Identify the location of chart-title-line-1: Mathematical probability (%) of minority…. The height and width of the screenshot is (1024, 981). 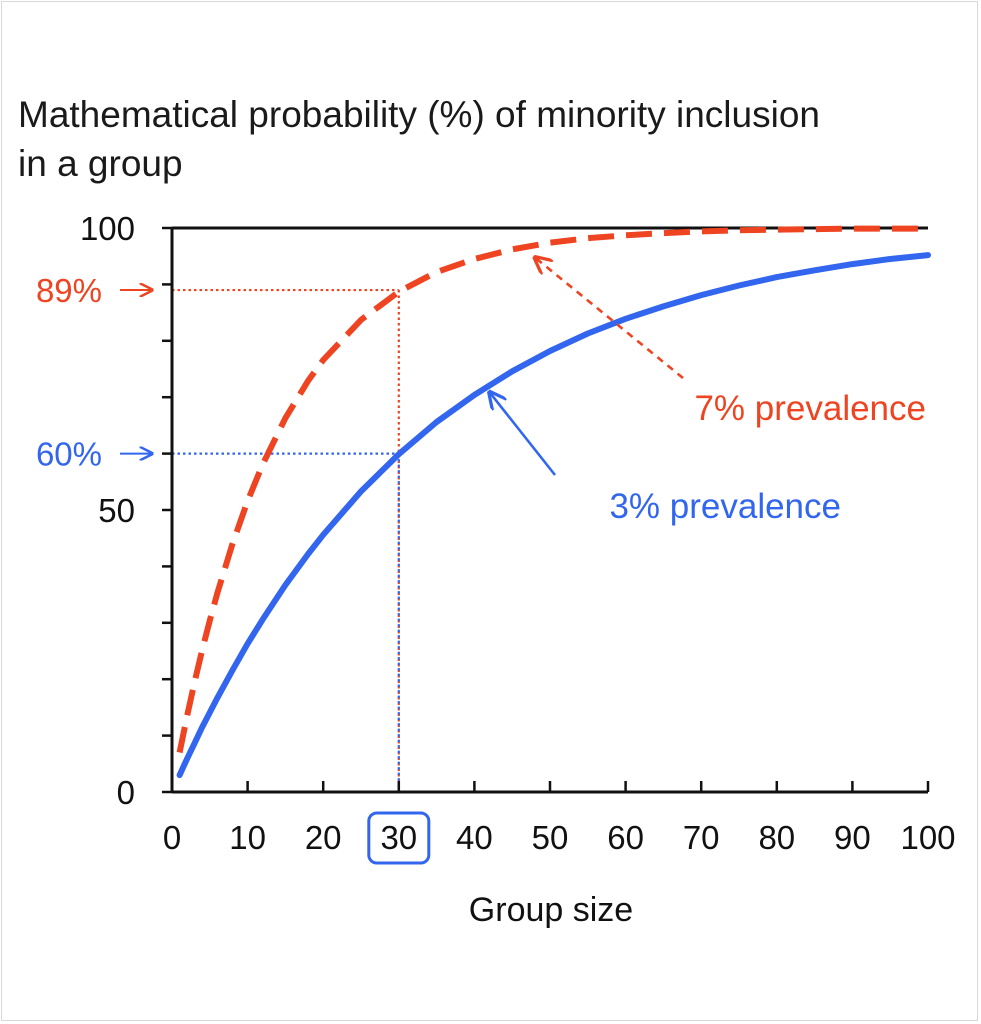
(419, 114).